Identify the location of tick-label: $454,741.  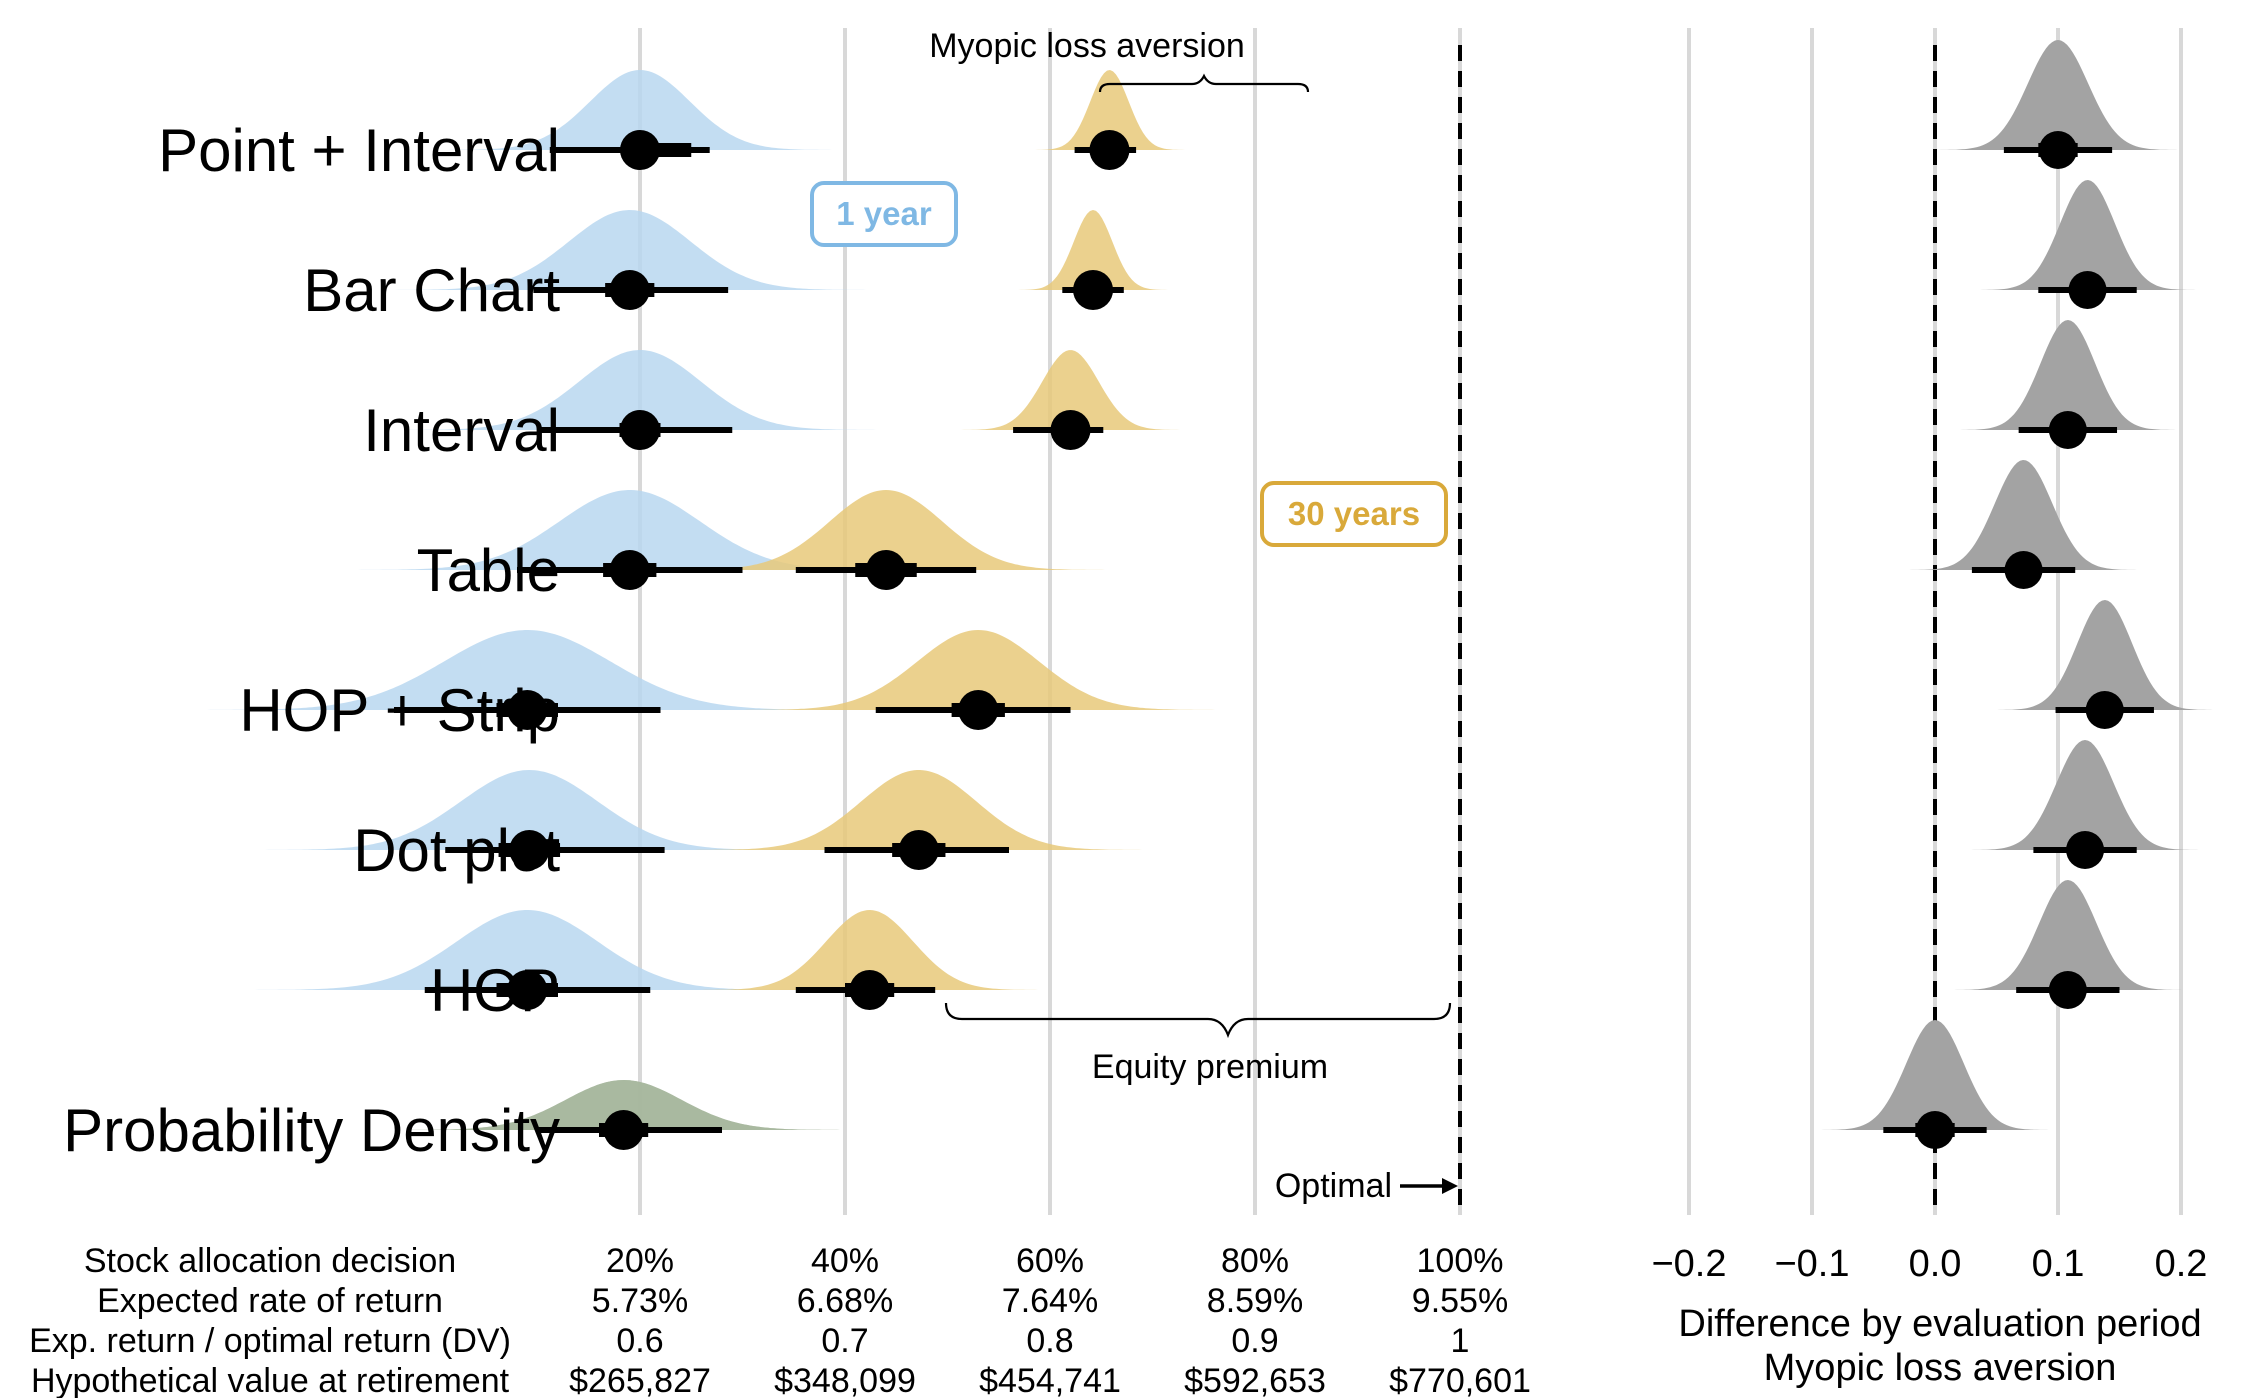
(1050, 1380).